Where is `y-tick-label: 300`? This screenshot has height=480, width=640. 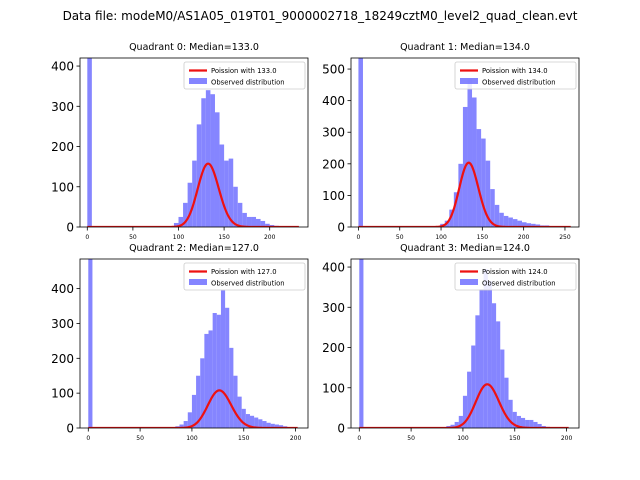
y-tick-label: 300 is located at coordinates (333, 133).